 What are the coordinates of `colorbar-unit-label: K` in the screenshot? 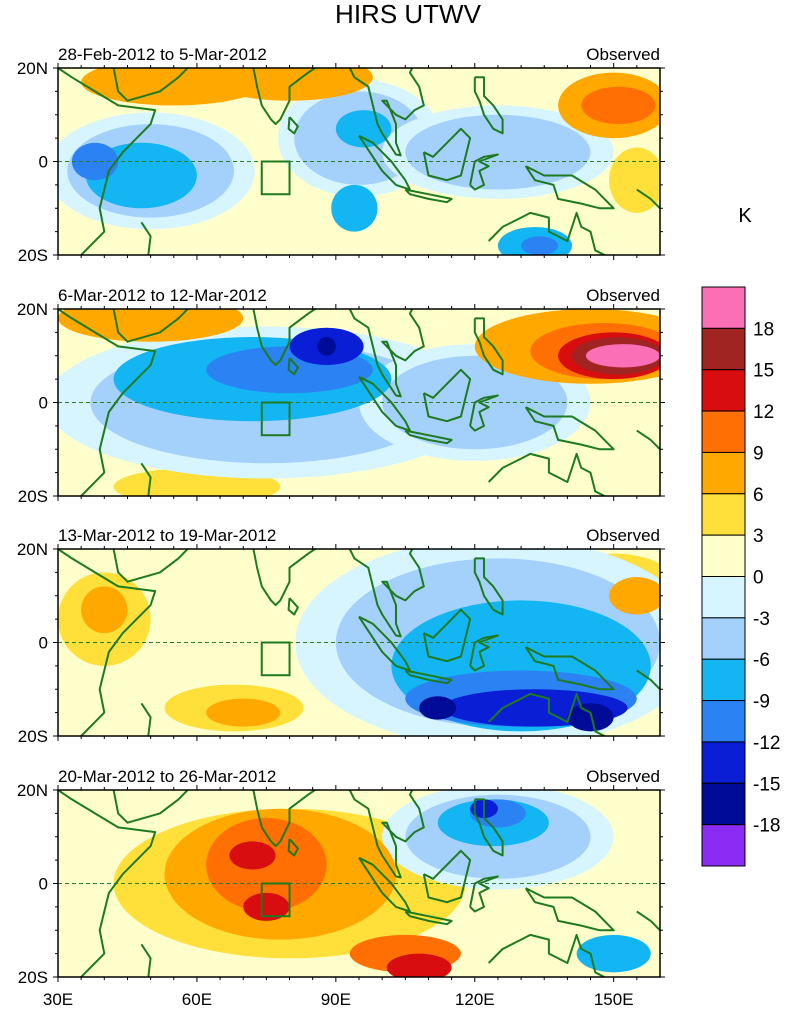 It's located at (745, 216).